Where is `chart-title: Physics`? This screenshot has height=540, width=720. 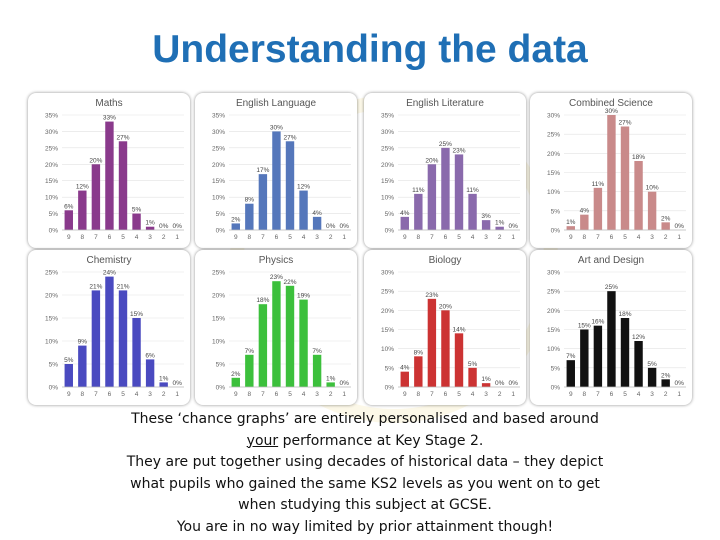
chart-title: Physics is located at coordinates (276, 260).